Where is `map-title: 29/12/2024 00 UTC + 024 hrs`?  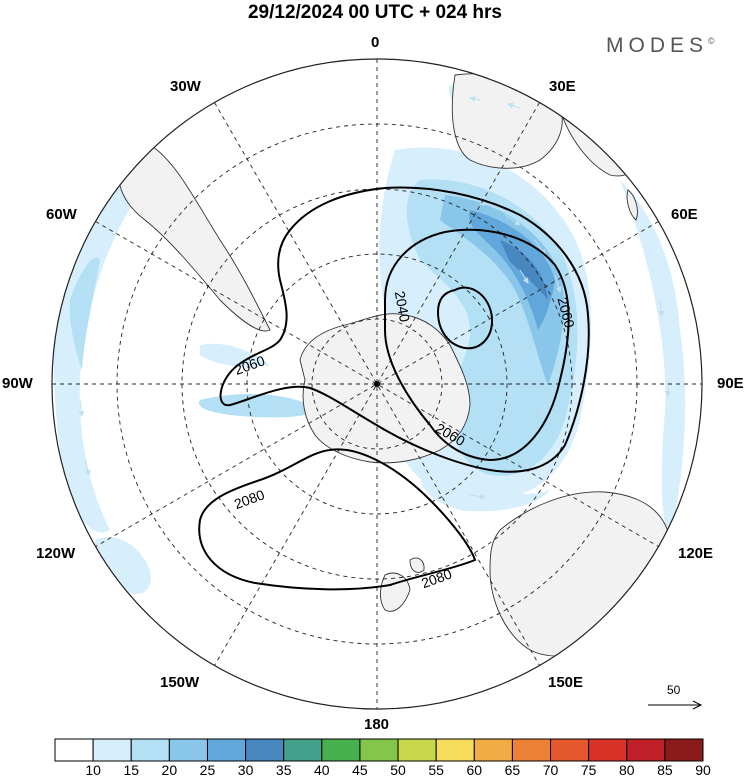 map-title: 29/12/2024 00 UTC + 024 hrs is located at coordinates (375, 12).